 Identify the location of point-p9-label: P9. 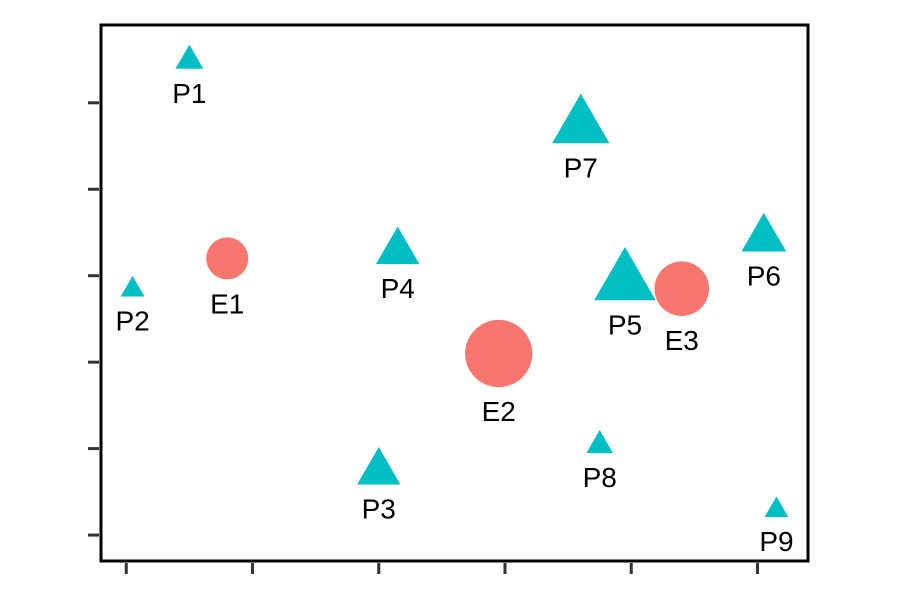
(776, 541).